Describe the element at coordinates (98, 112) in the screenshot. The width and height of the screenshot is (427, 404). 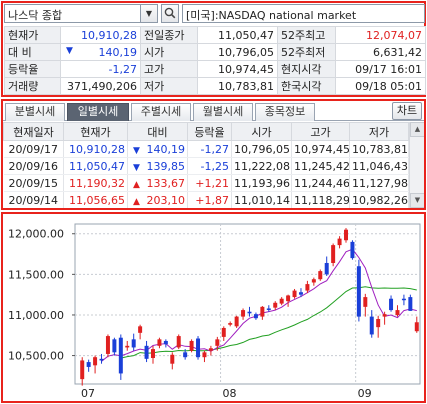
I see `tab-daily-prices: 일별시세` at that location.